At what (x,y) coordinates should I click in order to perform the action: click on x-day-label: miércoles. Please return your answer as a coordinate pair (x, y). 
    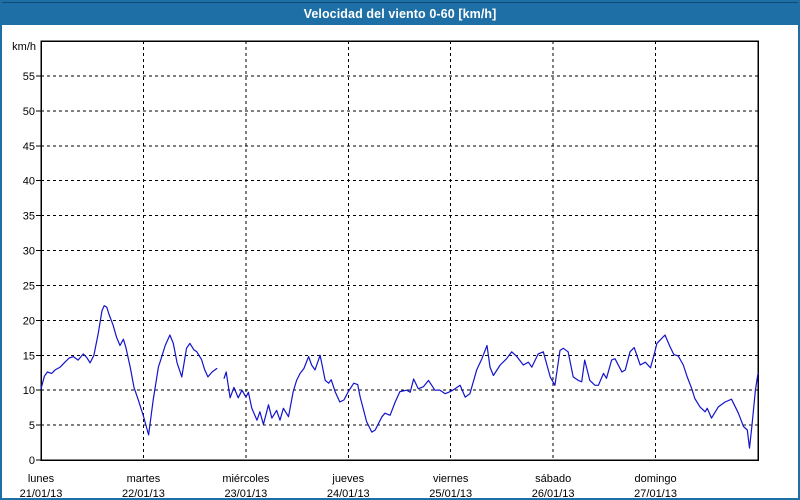
    Looking at the image, I should click on (246, 479).